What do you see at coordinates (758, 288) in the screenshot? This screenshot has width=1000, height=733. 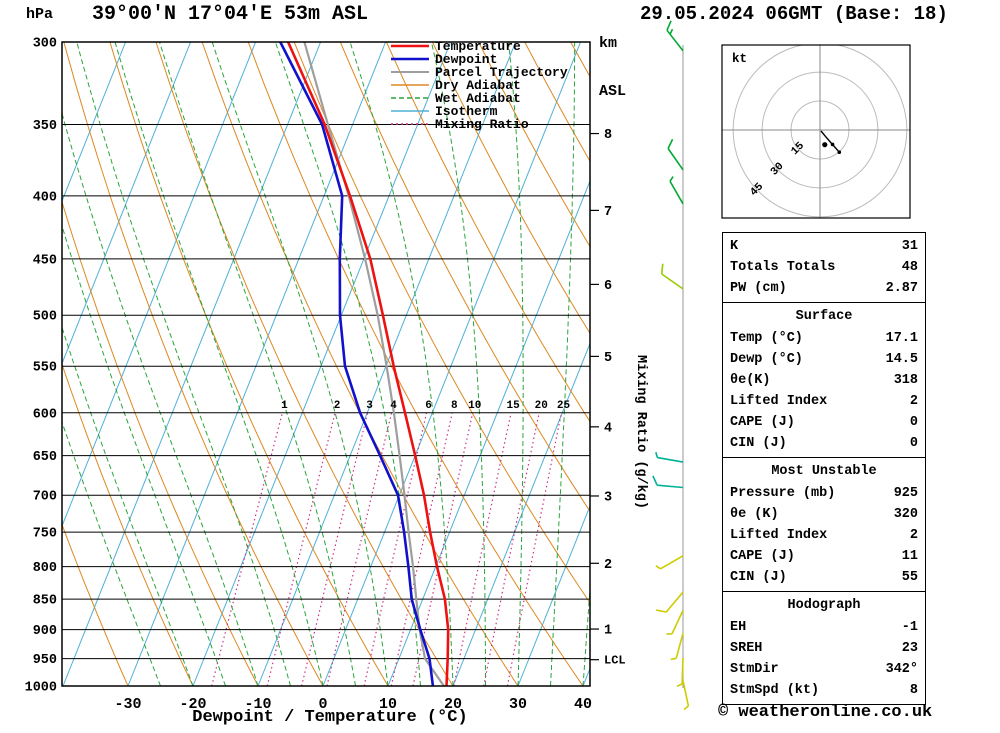 I see `row-label: PW (cm)` at bounding box center [758, 288].